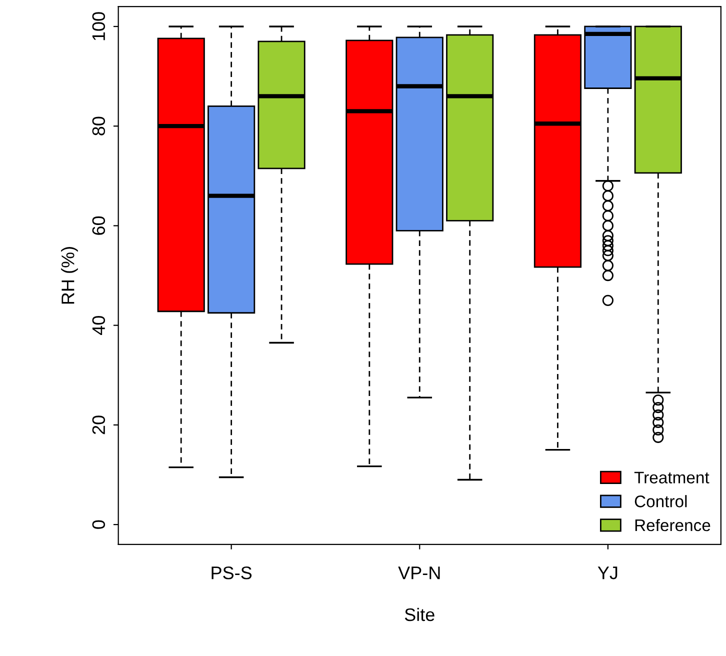 This screenshot has width=726, height=656. I want to click on legend-label: Treatment, so click(672, 478).